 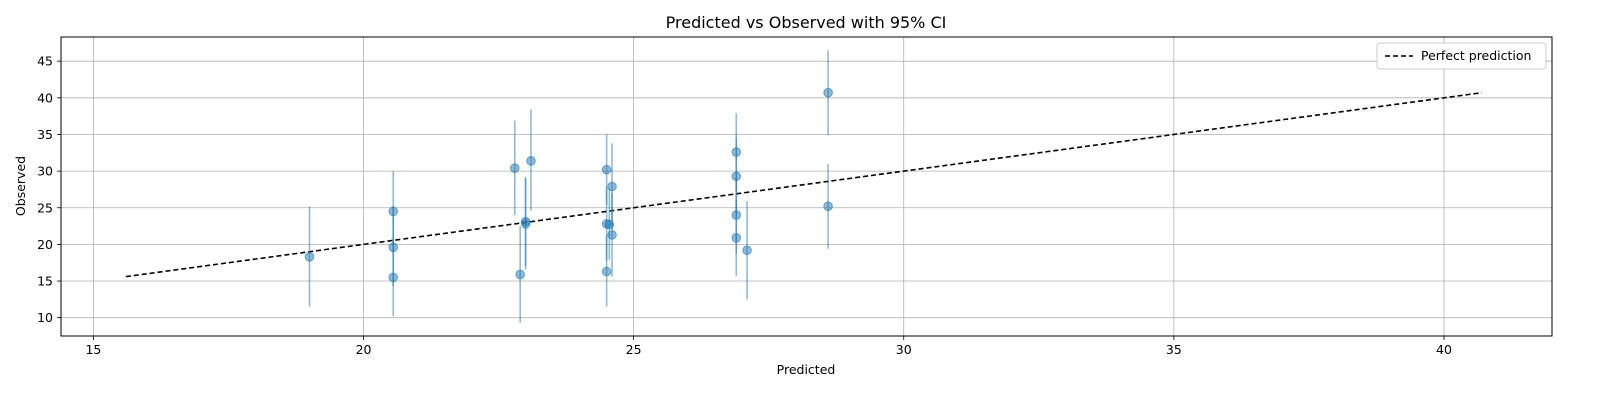 What do you see at coordinates (768, 346) in the screenshot?
I see `x-axis-ticks: 15 20 25 30 35 40` at bounding box center [768, 346].